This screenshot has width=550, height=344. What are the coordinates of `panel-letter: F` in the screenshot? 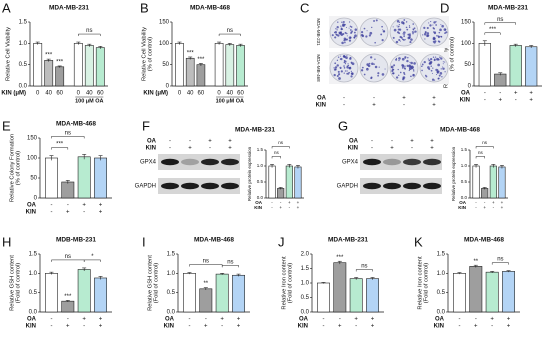 It's located at (146, 125).